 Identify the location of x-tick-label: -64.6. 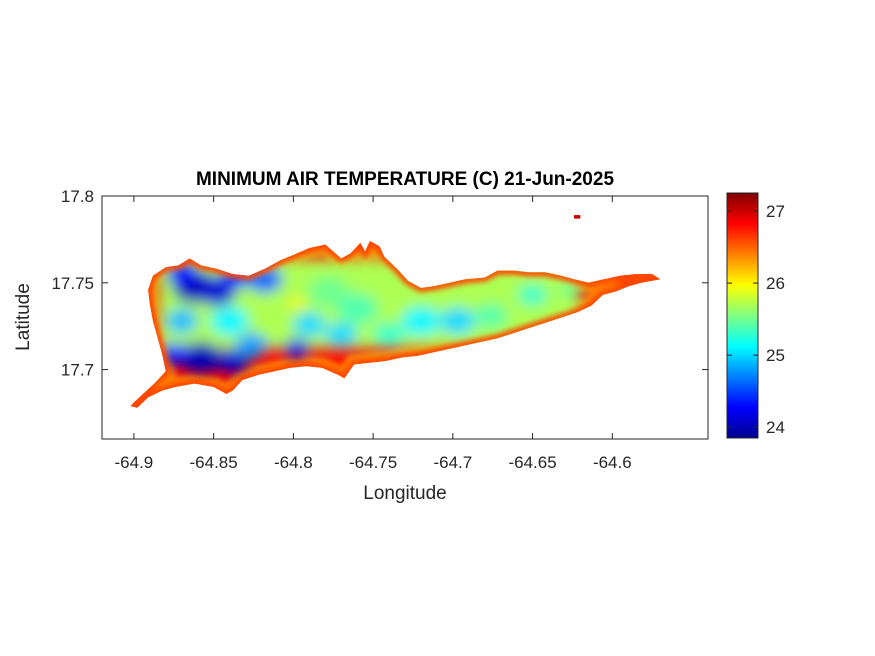
(612, 462).